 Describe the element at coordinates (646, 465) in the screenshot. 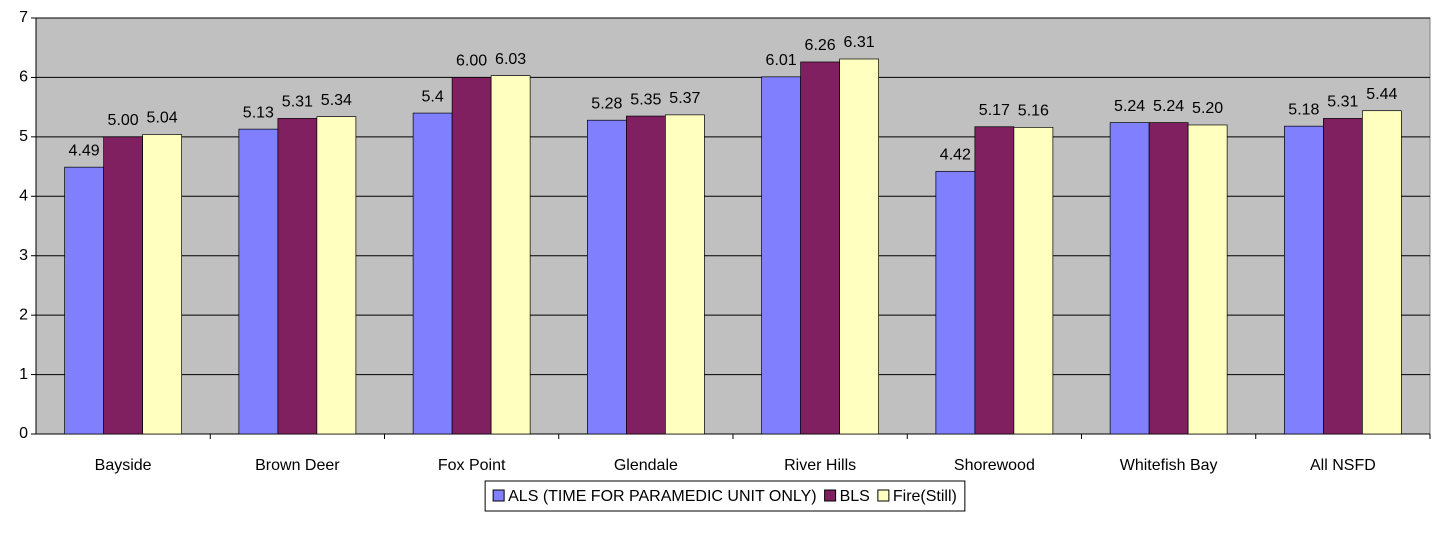

I see `x-tick-label: Glendale` at that location.